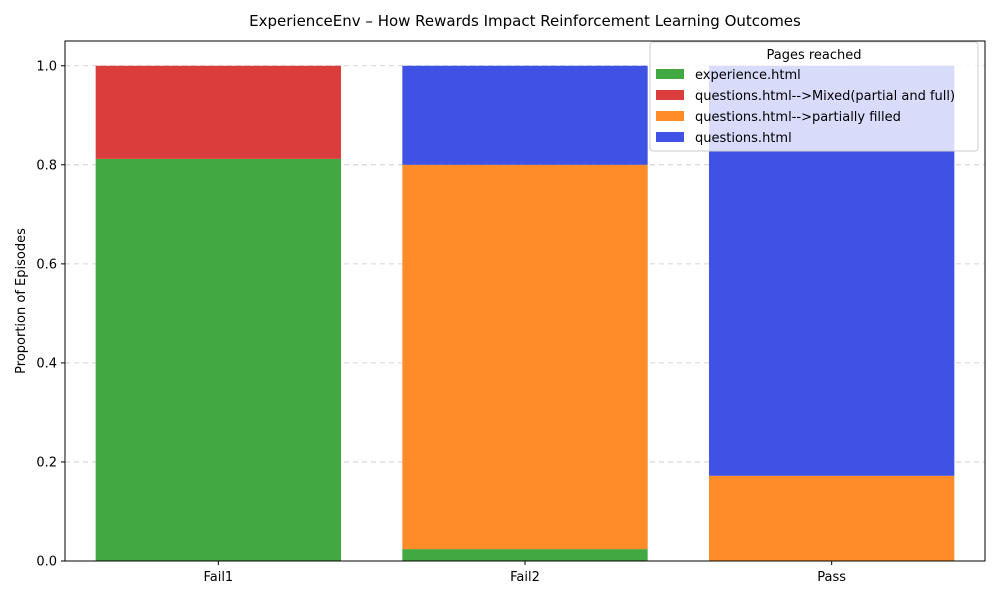 The width and height of the screenshot is (1000, 605). What do you see at coordinates (21, 301) in the screenshot?
I see `y-axis-label: Proportion of Episodes` at bounding box center [21, 301].